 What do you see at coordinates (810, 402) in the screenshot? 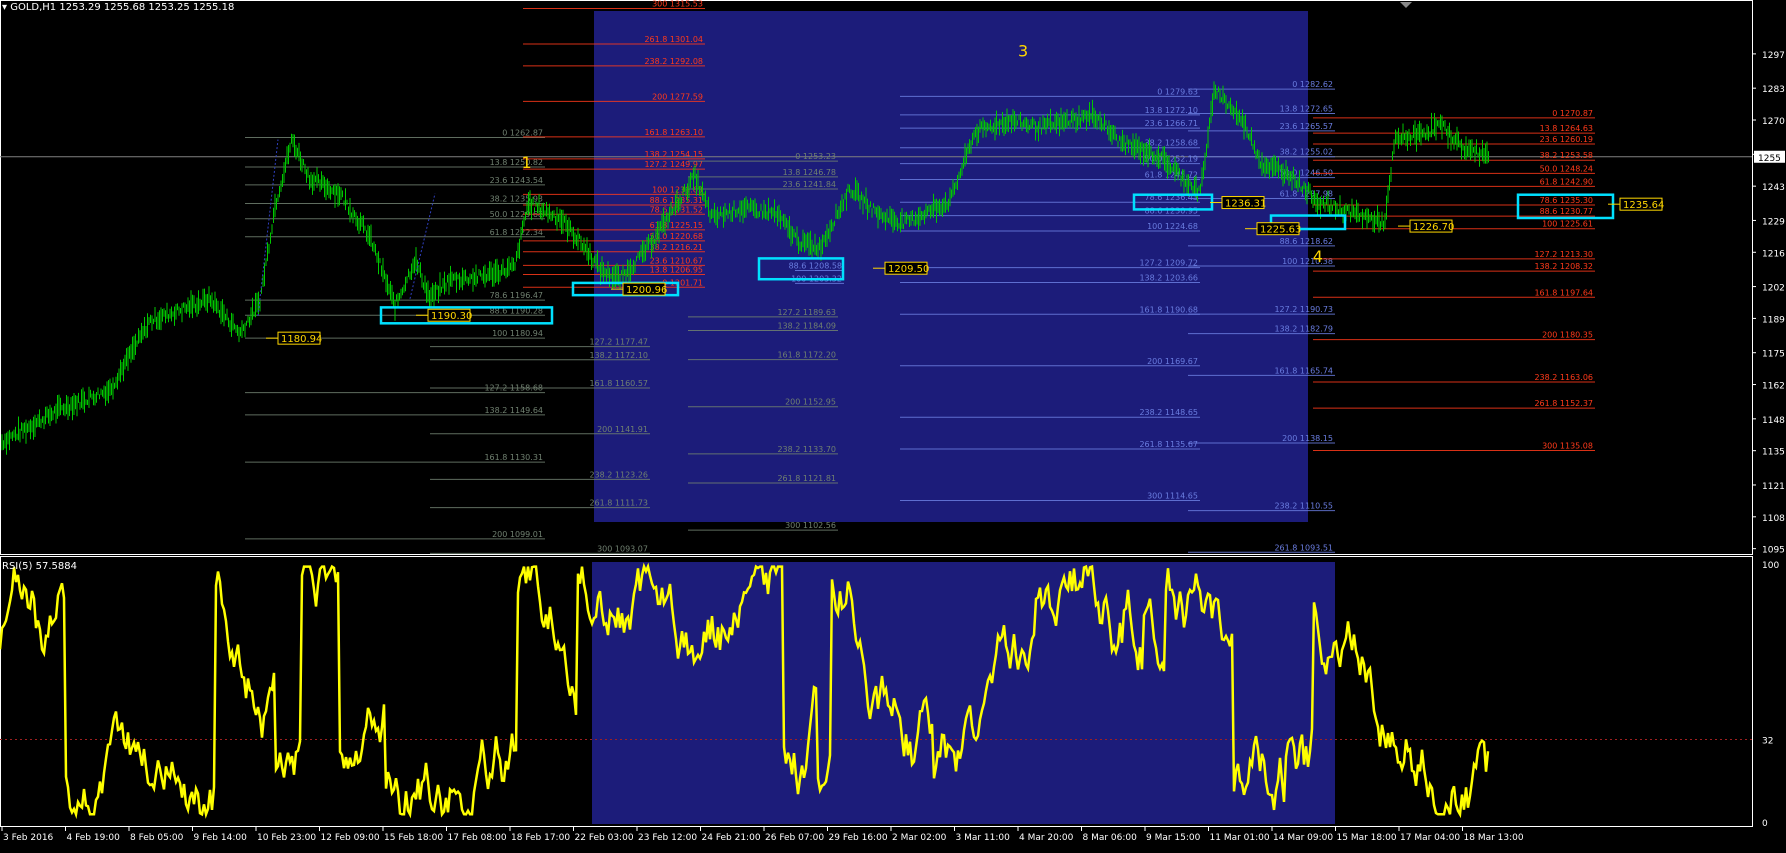
I see `fib-level-label: 200 1152.95` at bounding box center [810, 402].